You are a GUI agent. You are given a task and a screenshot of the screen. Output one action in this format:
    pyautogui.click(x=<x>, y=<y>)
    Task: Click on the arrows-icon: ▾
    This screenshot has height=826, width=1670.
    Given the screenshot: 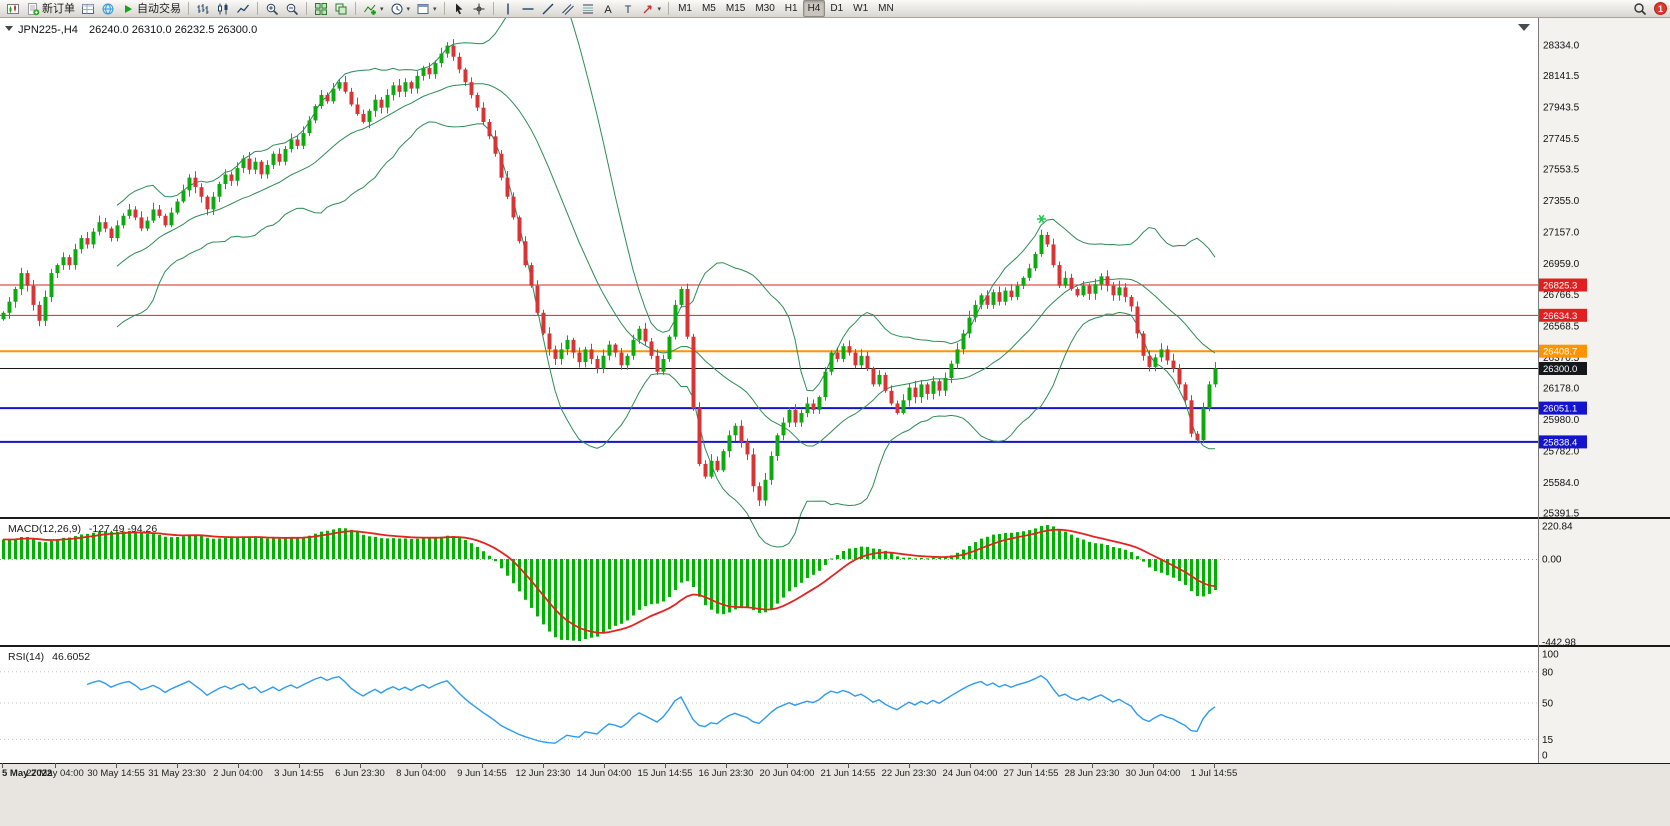 What is the action you would take?
    pyautogui.click(x=651, y=9)
    